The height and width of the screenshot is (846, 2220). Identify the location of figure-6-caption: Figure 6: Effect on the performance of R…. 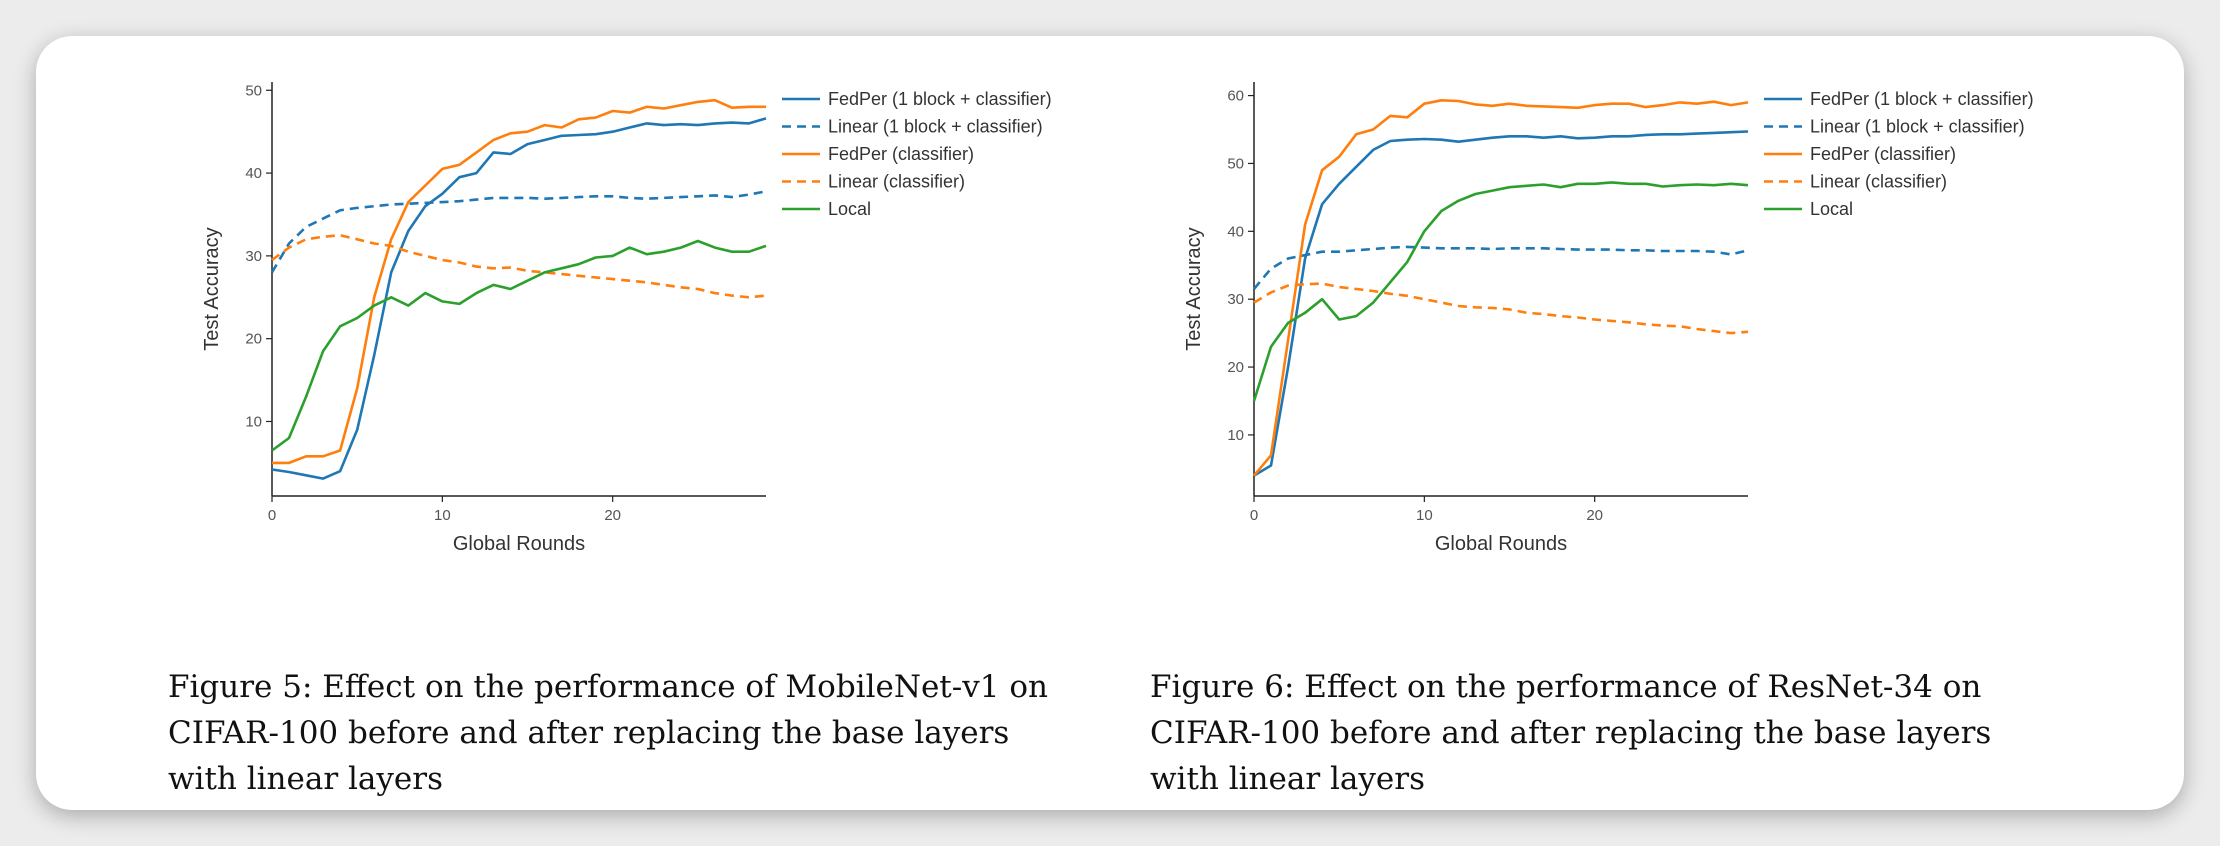
(1571, 733).